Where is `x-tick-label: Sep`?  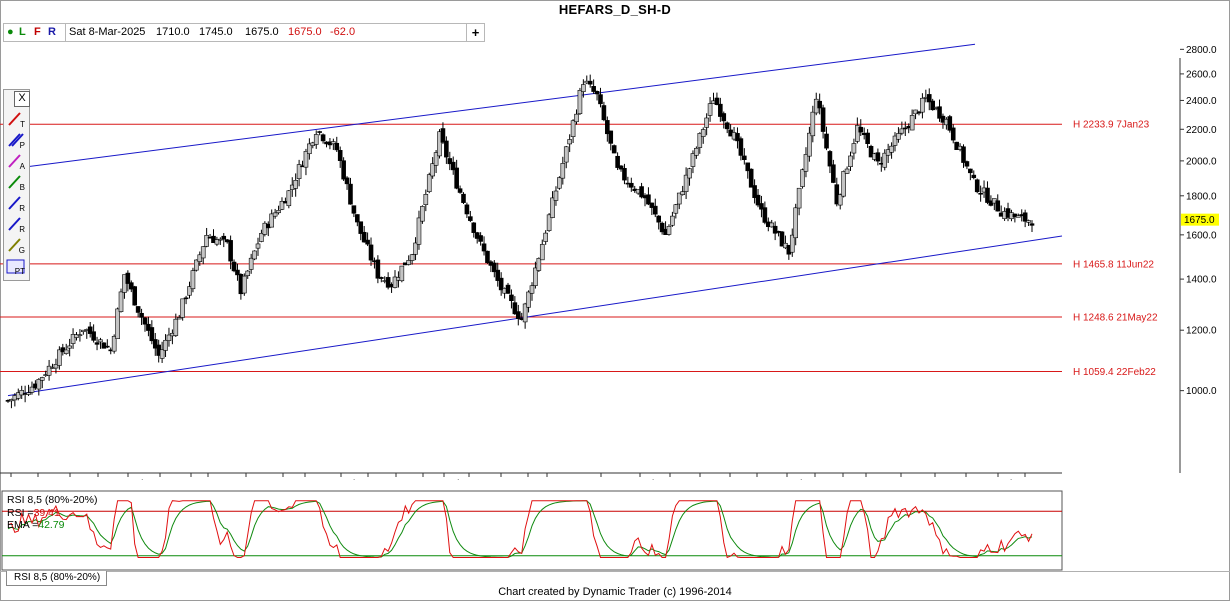
x-tick-label: Sep is located at coordinates (510, 479).